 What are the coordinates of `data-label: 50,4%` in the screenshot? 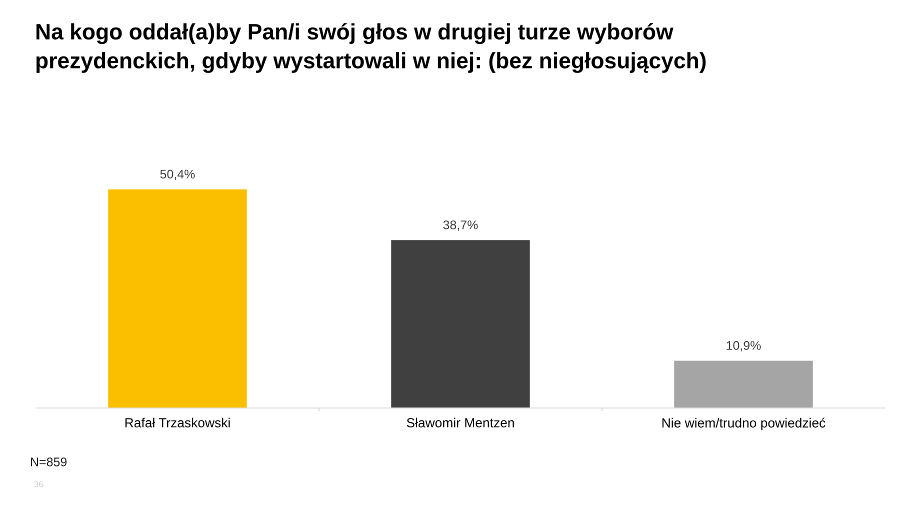 It's located at (177, 175).